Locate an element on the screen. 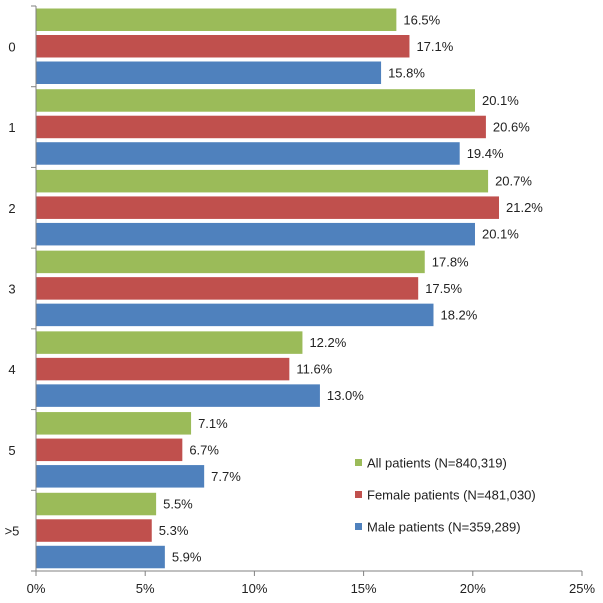 The height and width of the screenshot is (603, 603). data-label: 13.0% is located at coordinates (345, 395).